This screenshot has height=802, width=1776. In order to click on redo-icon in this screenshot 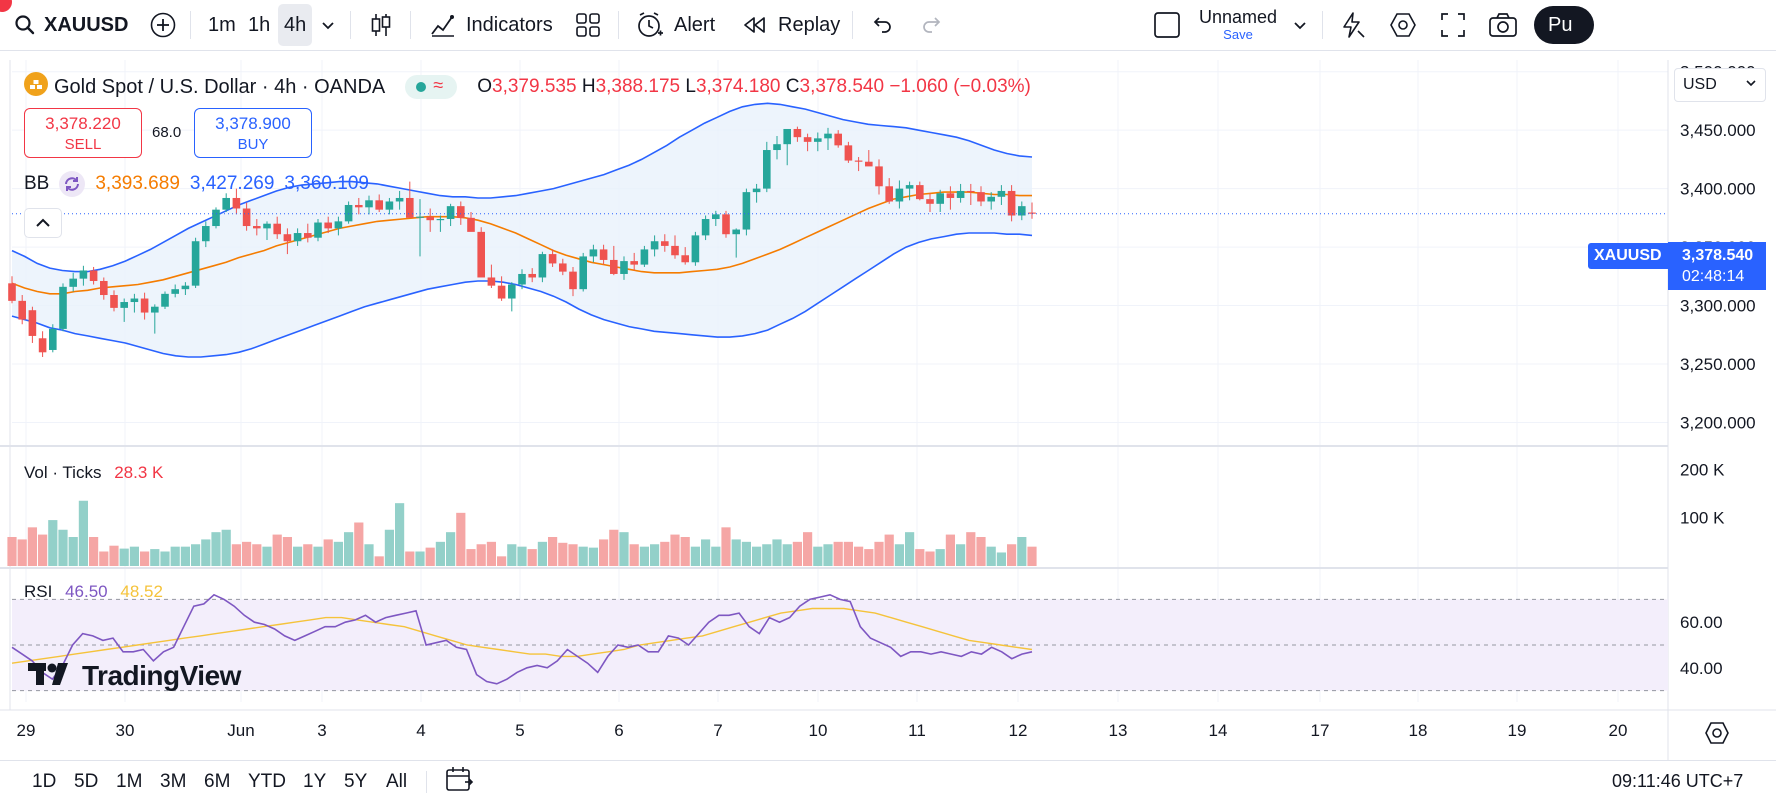, I will do `click(932, 25)`.